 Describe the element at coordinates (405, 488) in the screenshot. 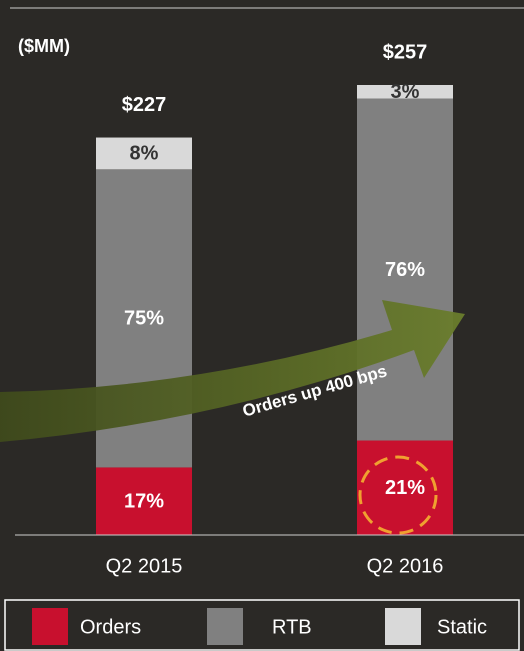

I see `segment-label: 21%` at that location.